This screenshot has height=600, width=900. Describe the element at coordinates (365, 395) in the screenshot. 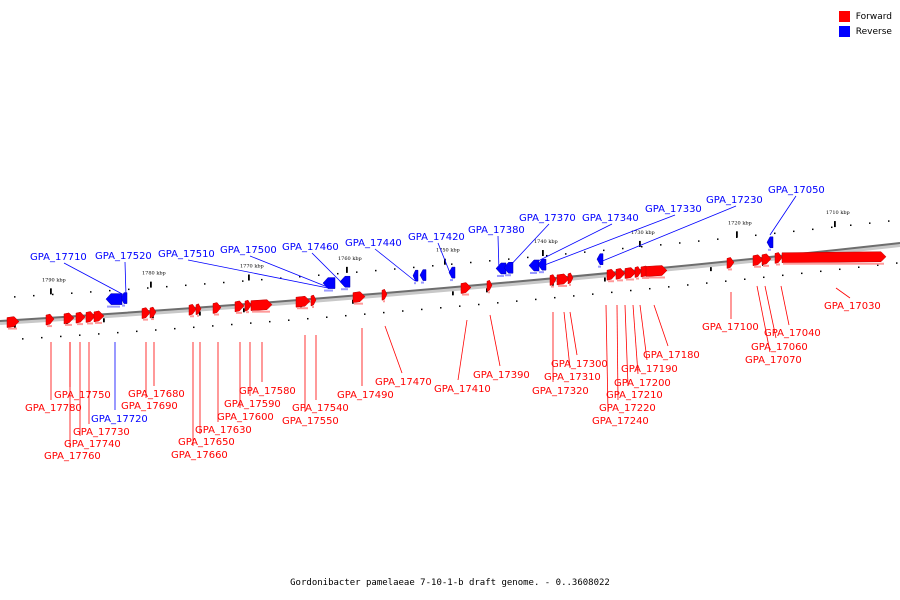

I see `gene-label: GPA_17490` at that location.